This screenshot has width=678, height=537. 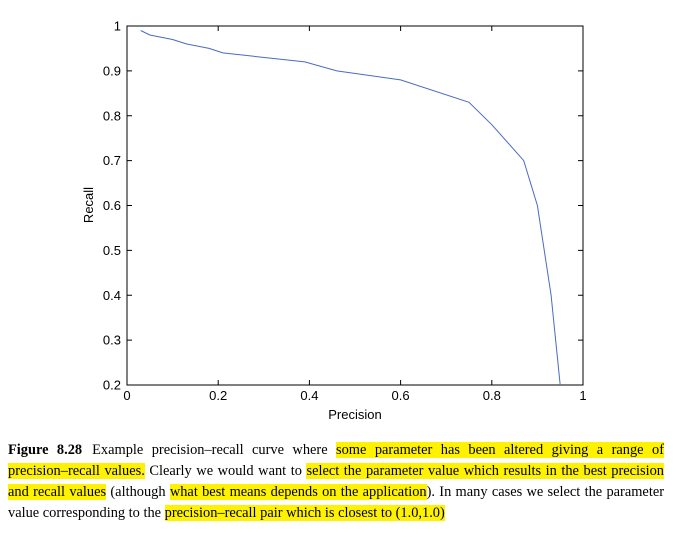 What do you see at coordinates (492, 395) in the screenshot?
I see `x-tick-label: 0.8` at bounding box center [492, 395].